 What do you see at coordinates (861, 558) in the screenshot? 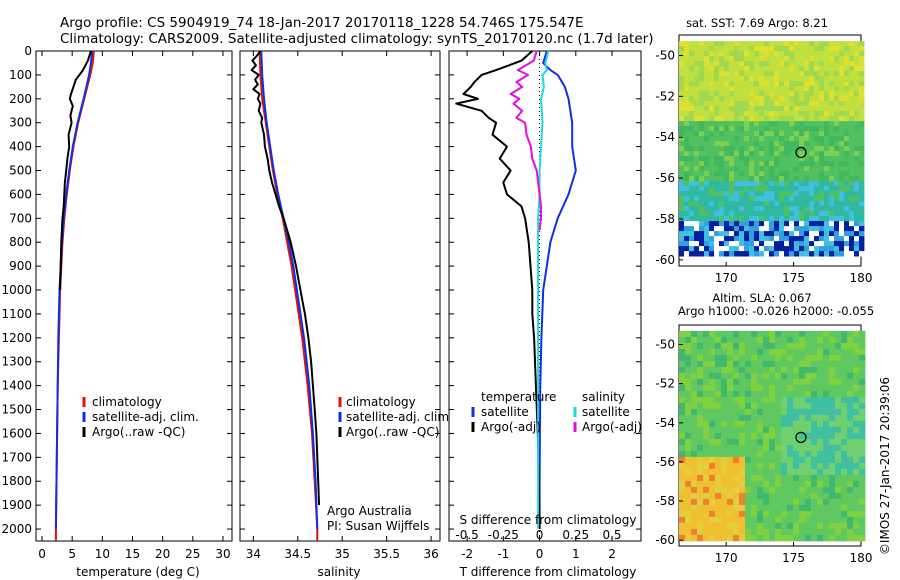
I see `lon-tick-label: 180` at bounding box center [861, 558].